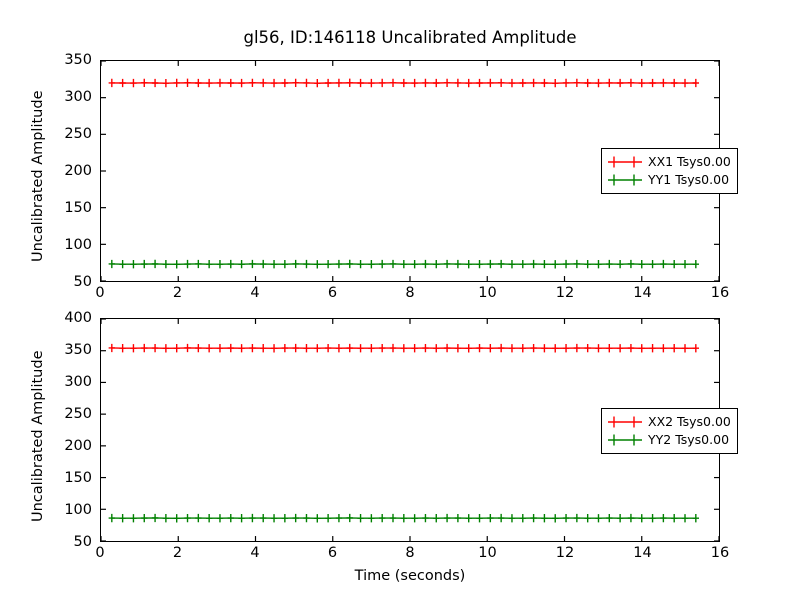  What do you see at coordinates (38, 436) in the screenshot?
I see `y-axis-label-bottom: Uncalibrated Amplitude` at bounding box center [38, 436].